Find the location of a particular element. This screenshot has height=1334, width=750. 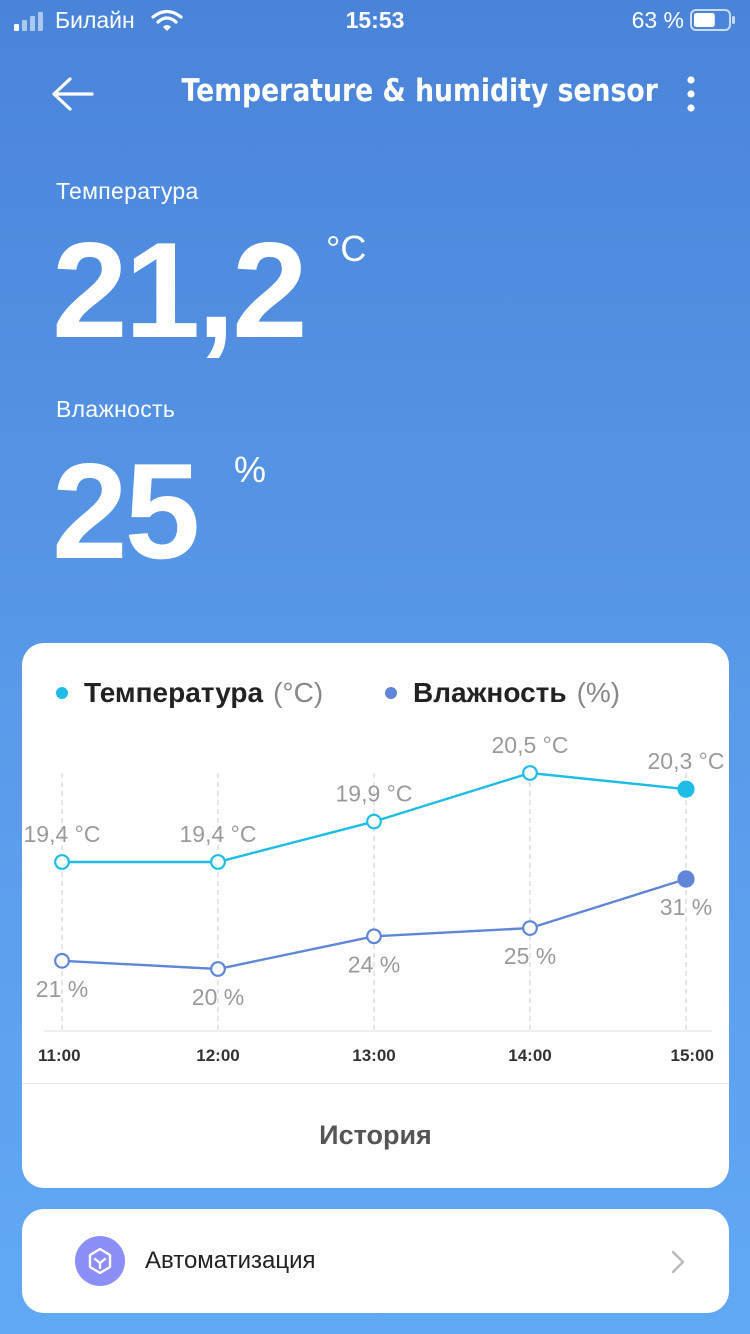

humidity-data-label: 21 % is located at coordinates (62, 989).